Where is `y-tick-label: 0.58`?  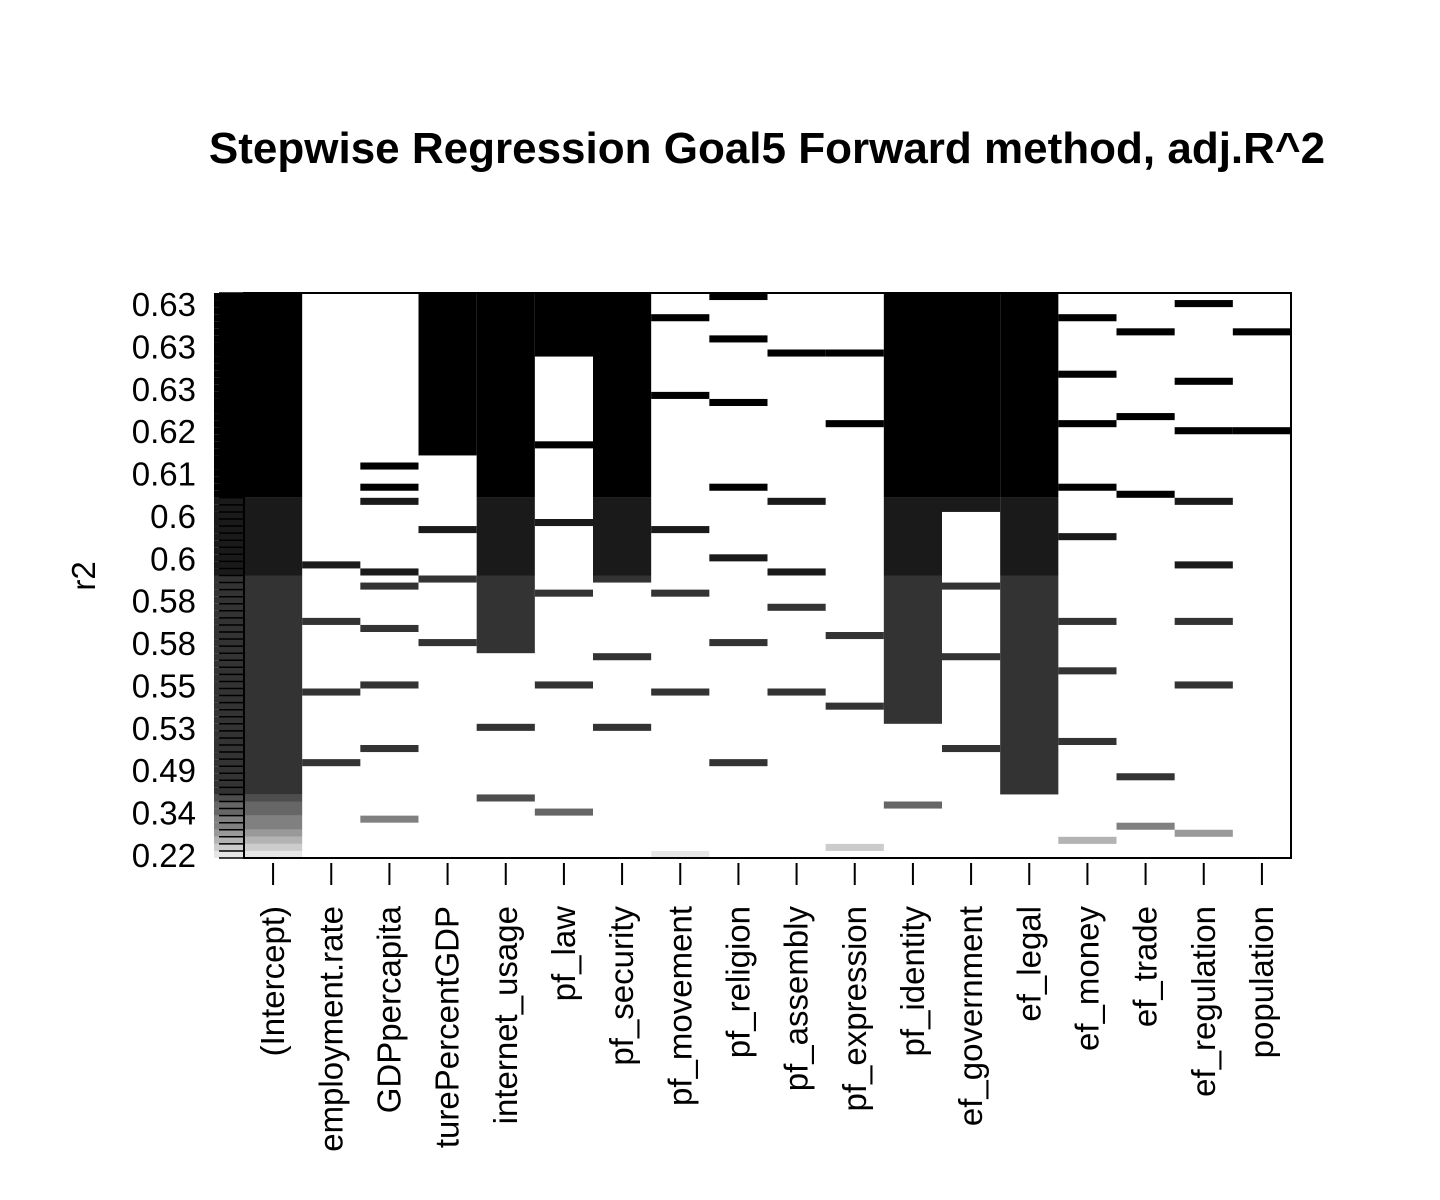 y-tick-label: 0.58 is located at coordinates (164, 601).